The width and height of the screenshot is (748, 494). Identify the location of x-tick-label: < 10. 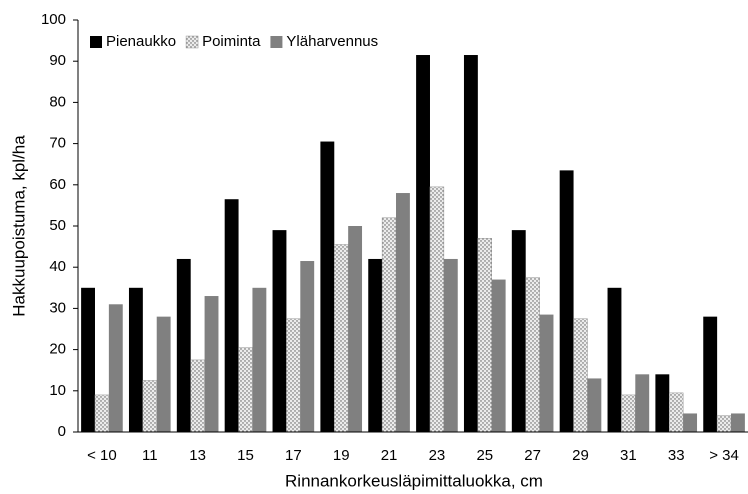
(102, 455).